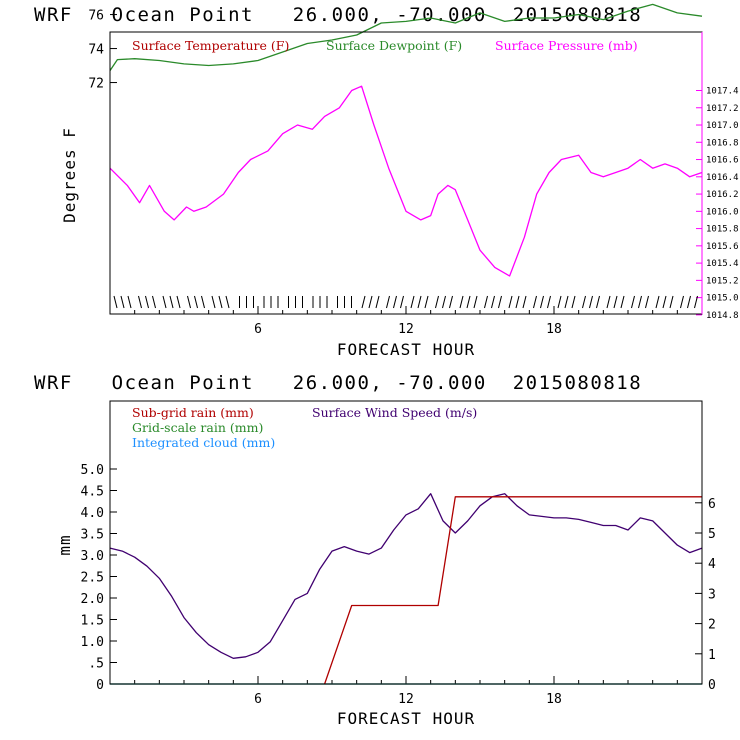 Image resolution: width=740 pixels, height=740 pixels. What do you see at coordinates (722, 195) in the screenshot?
I see `right-tick-label: 1016.2` at bounding box center [722, 195].